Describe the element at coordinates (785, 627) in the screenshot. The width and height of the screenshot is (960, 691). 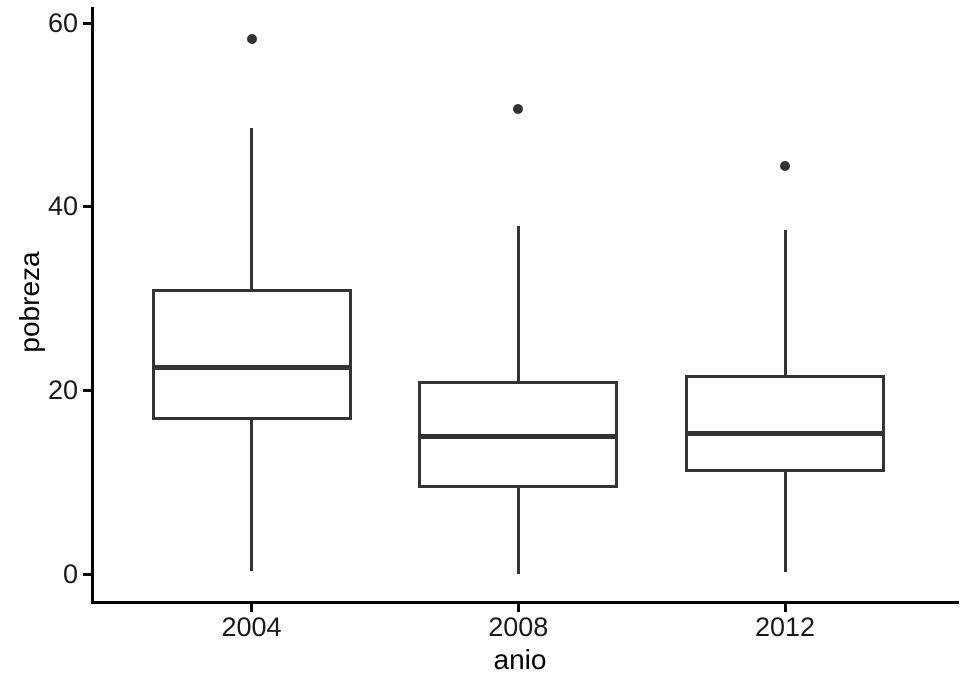
I see `x-tick-label: 2012` at that location.